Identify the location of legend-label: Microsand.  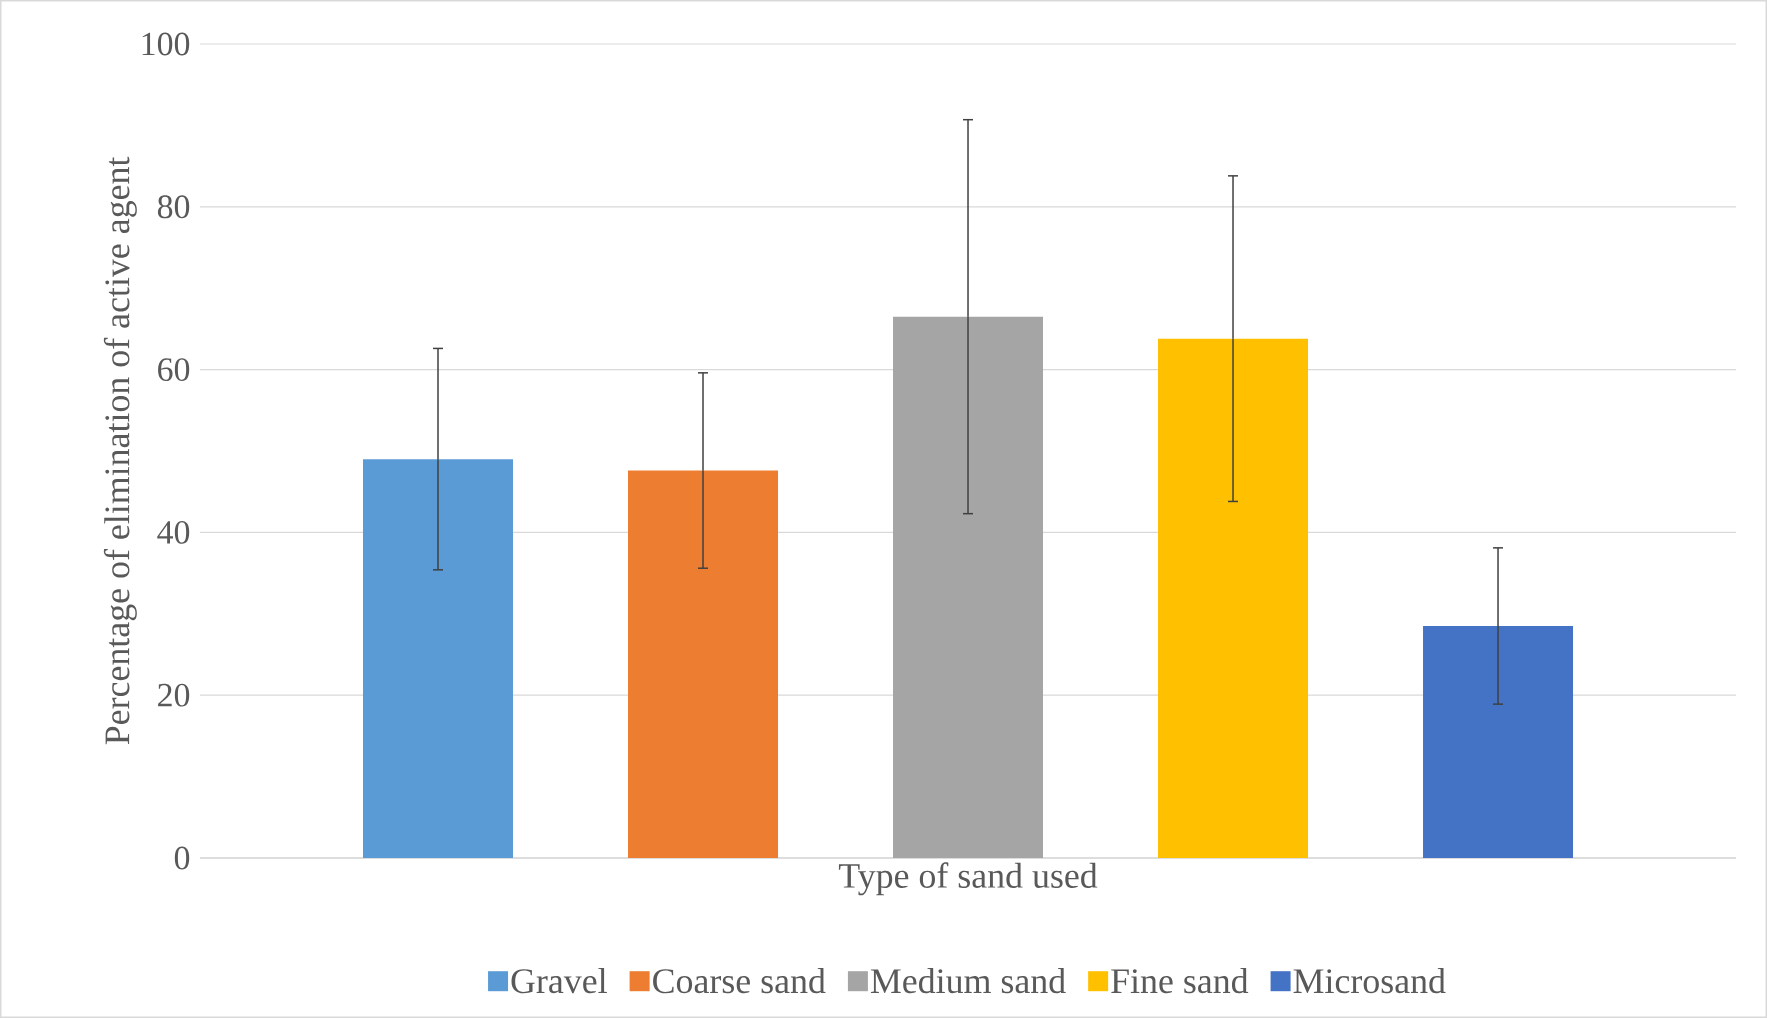
(1369, 981).